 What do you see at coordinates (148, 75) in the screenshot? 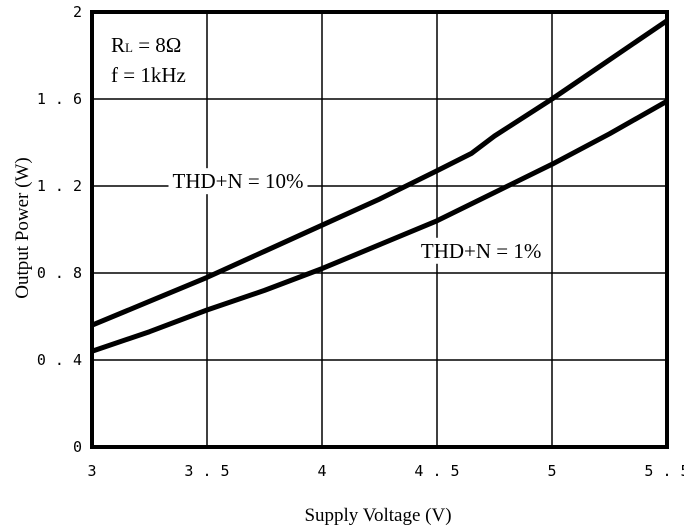
I see `frequency-annotation: f = 1kHz` at bounding box center [148, 75].